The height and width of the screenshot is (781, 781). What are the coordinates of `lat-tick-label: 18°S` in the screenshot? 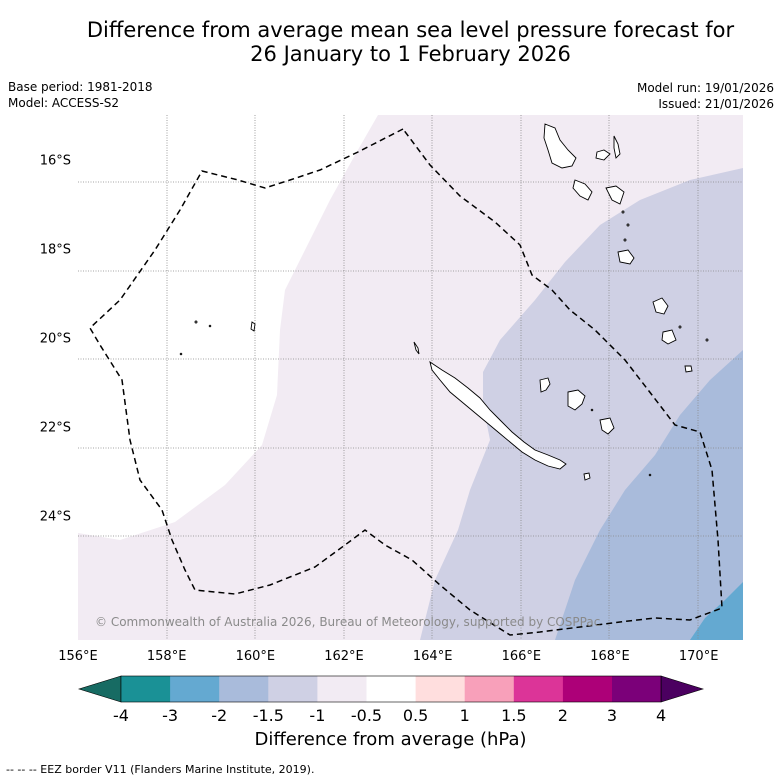 It's located at (55, 249).